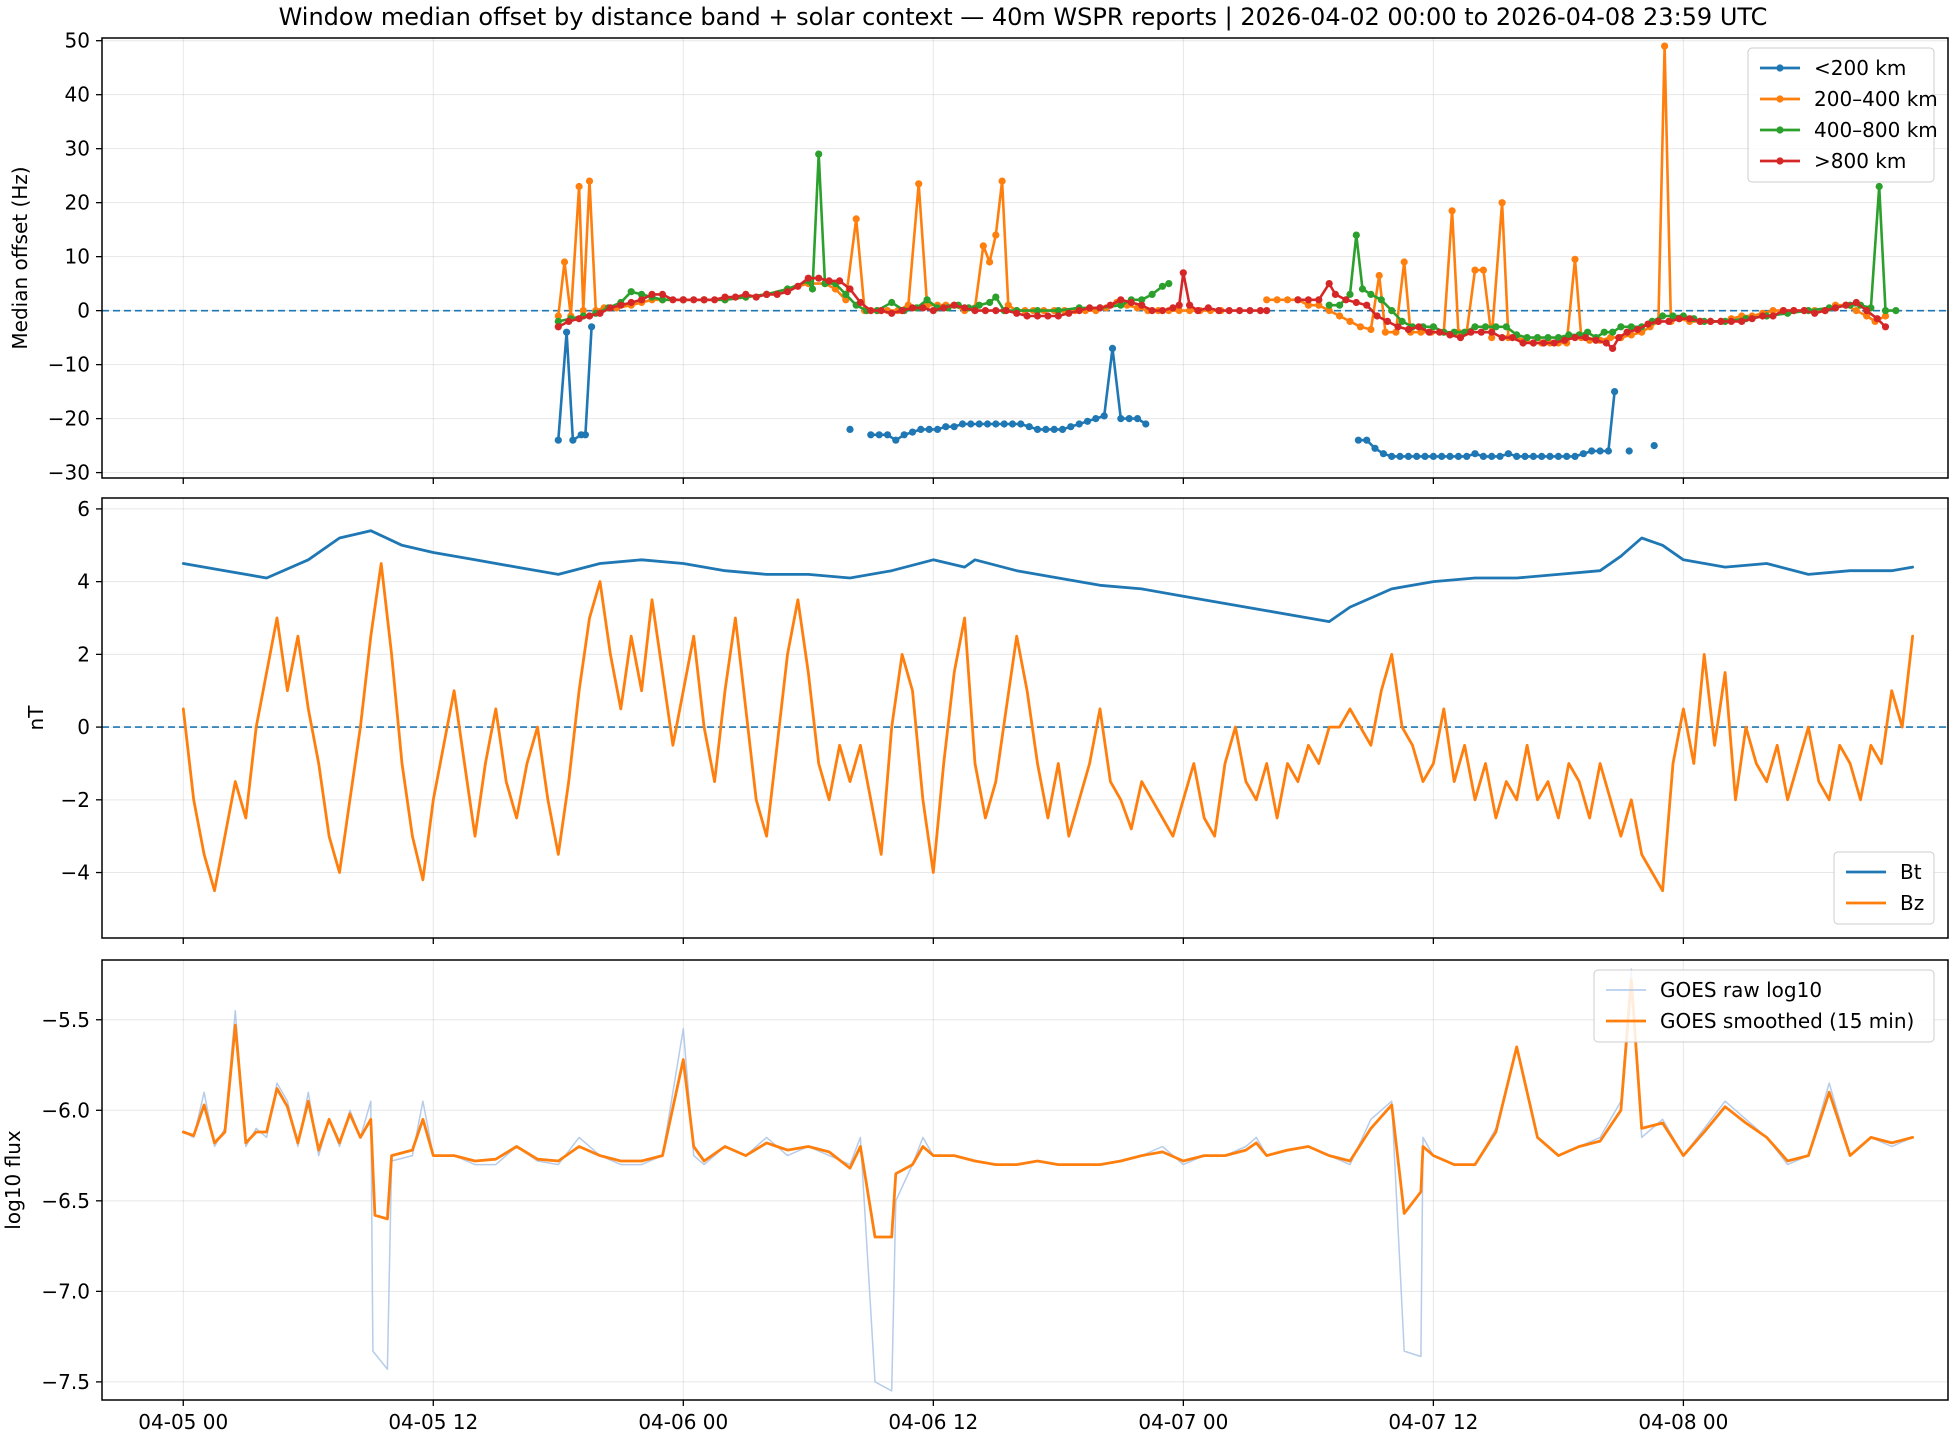 The height and width of the screenshot is (1440, 1950). I want to click on x-tick-label: 04-05 12, so click(433, 1422).